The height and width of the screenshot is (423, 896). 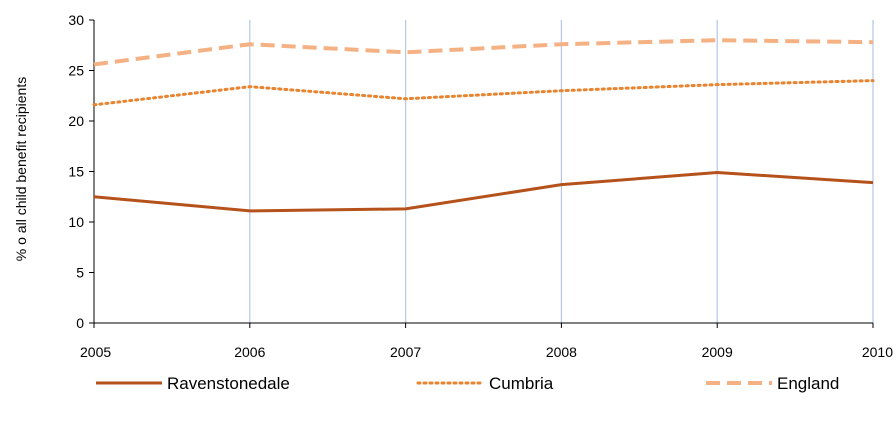 What do you see at coordinates (228, 383) in the screenshot?
I see `legend-label: Ravenstonedale` at bounding box center [228, 383].